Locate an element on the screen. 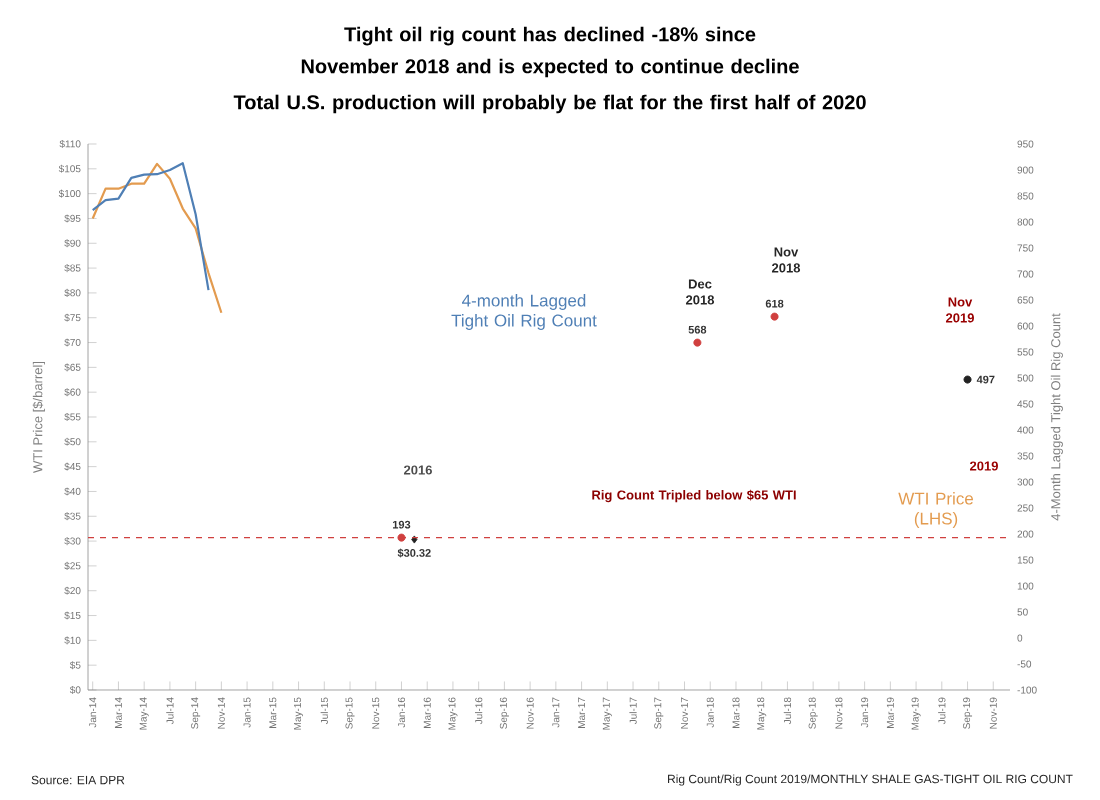  chart-title: Tight oil rig count has declined -18% since November 2018 and is expected to continue decline is located at coordinates (550, 52).